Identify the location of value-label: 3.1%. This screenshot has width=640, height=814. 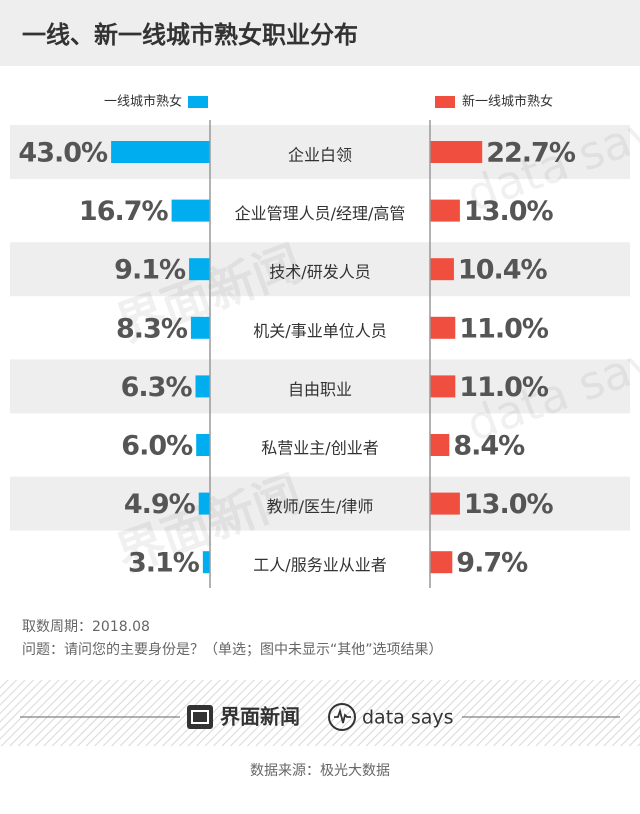
(164, 563).